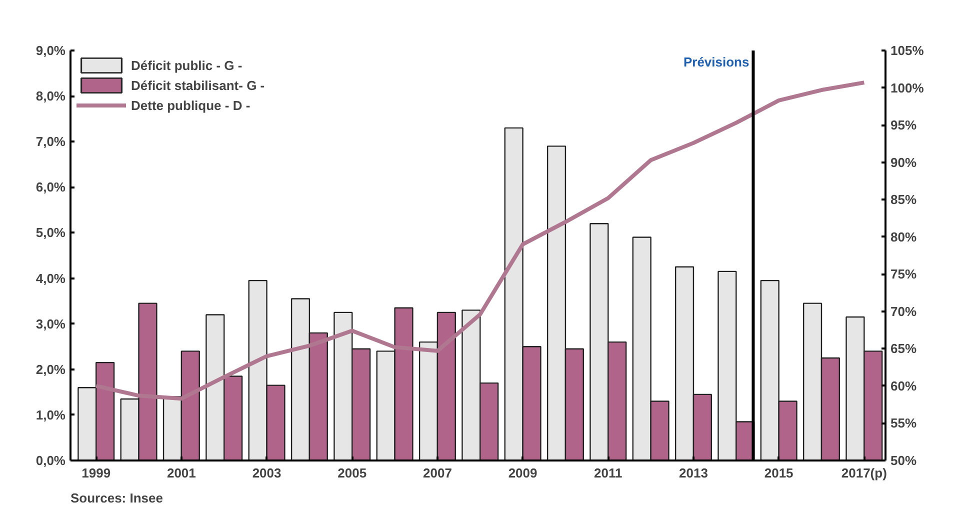 This screenshot has width=975, height=518. I want to click on x-tick-label: 2009, so click(523, 473).